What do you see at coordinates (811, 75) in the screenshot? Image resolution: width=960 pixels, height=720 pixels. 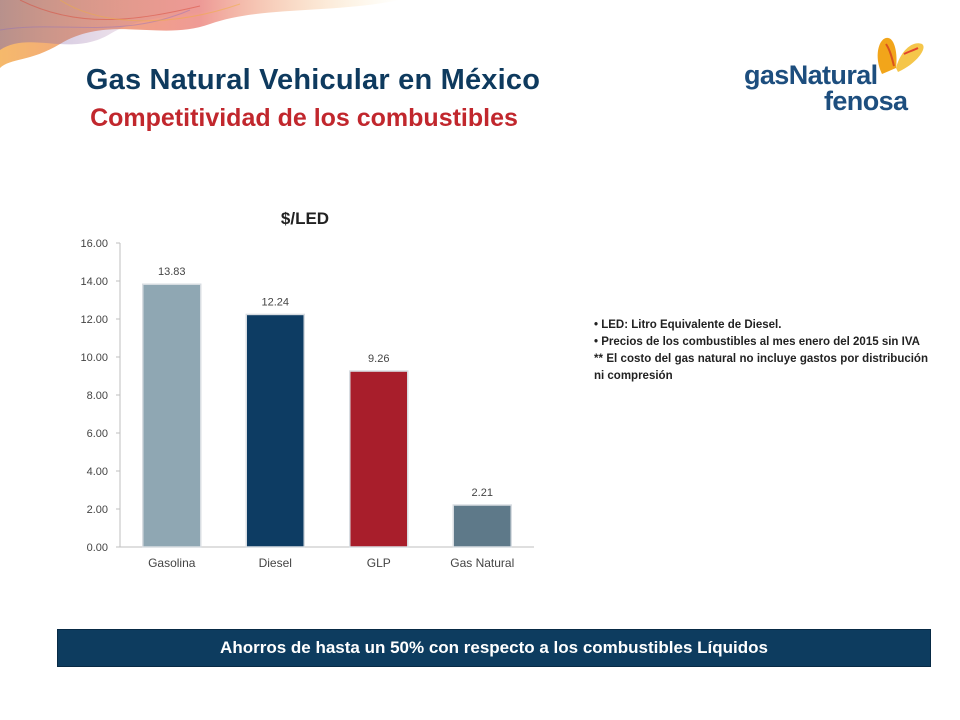 I see `logo-word-gasnatural: gasNatural` at bounding box center [811, 75].